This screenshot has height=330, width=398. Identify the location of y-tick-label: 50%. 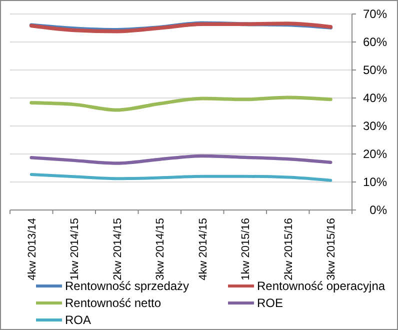
(375, 70).